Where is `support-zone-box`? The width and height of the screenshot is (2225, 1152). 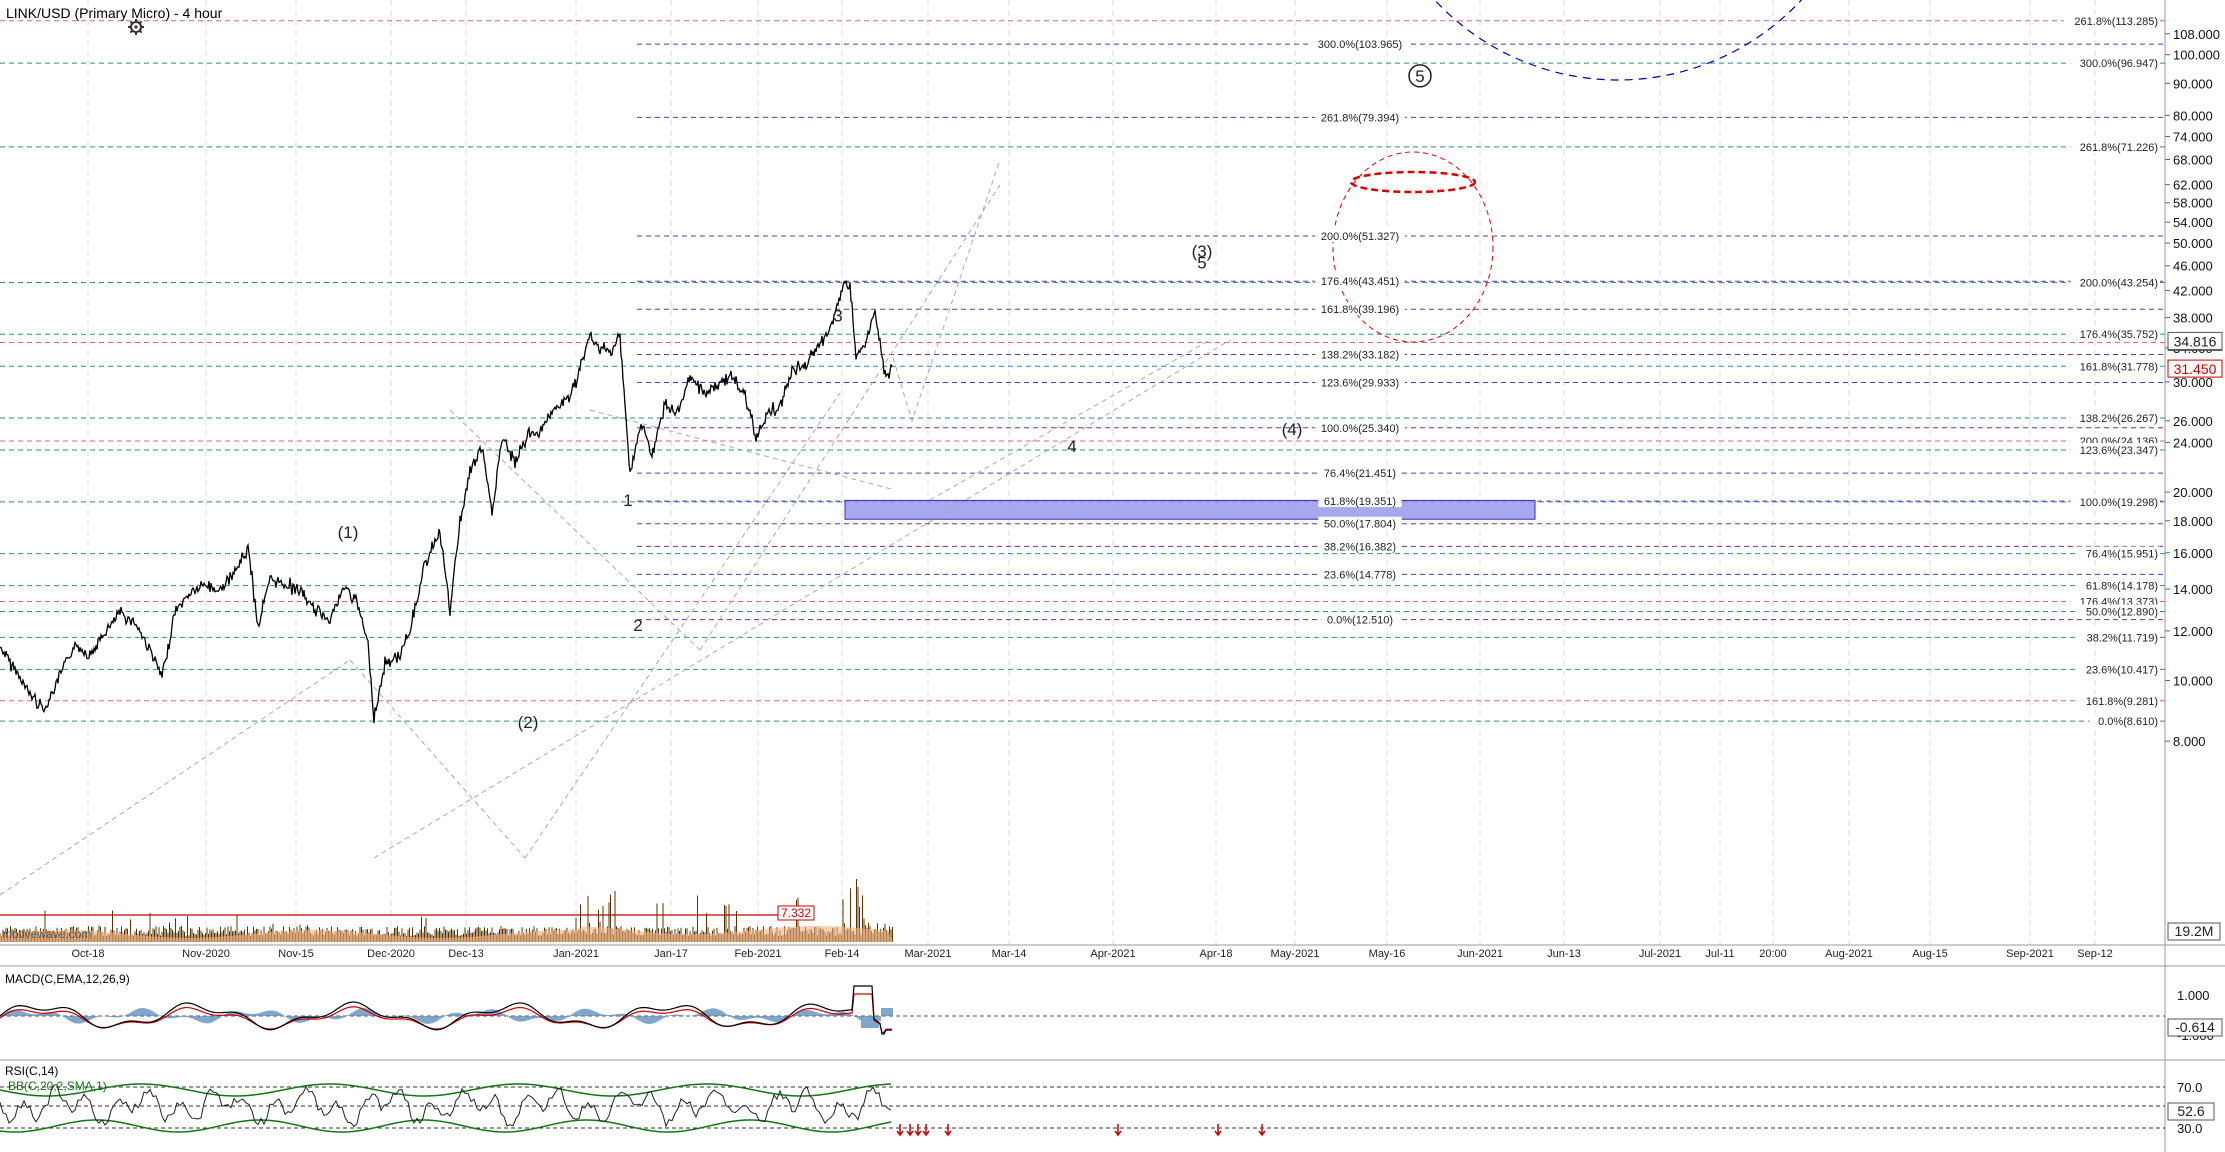
support-zone-box is located at coordinates (1190, 509).